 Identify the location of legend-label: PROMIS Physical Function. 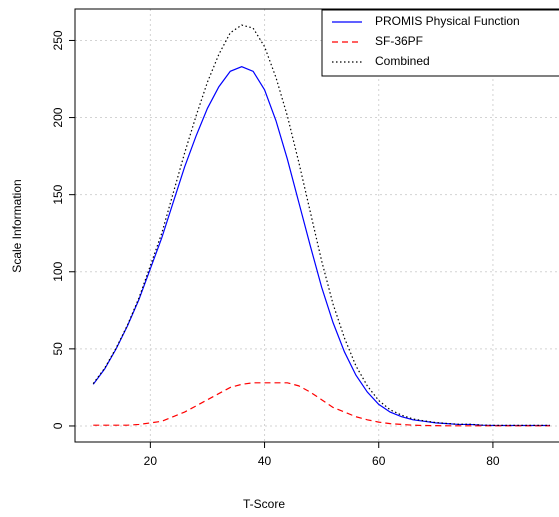
(447, 21).